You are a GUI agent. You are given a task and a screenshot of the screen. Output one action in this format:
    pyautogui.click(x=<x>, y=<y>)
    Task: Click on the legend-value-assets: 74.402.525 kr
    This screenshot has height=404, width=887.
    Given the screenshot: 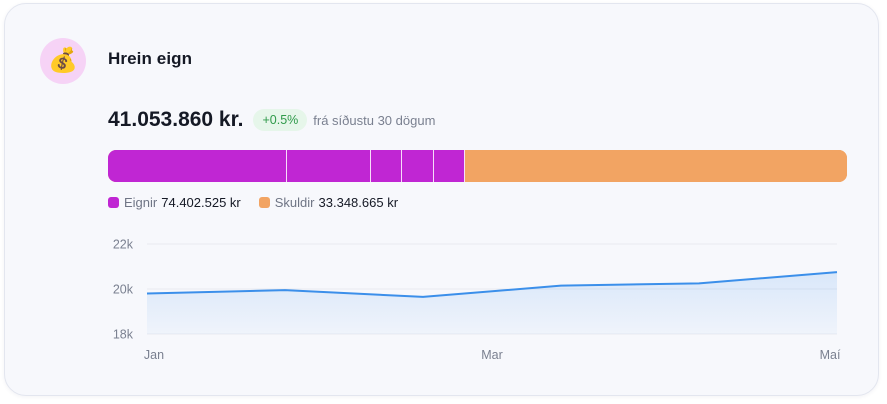 What is the action you would take?
    pyautogui.click(x=201, y=202)
    